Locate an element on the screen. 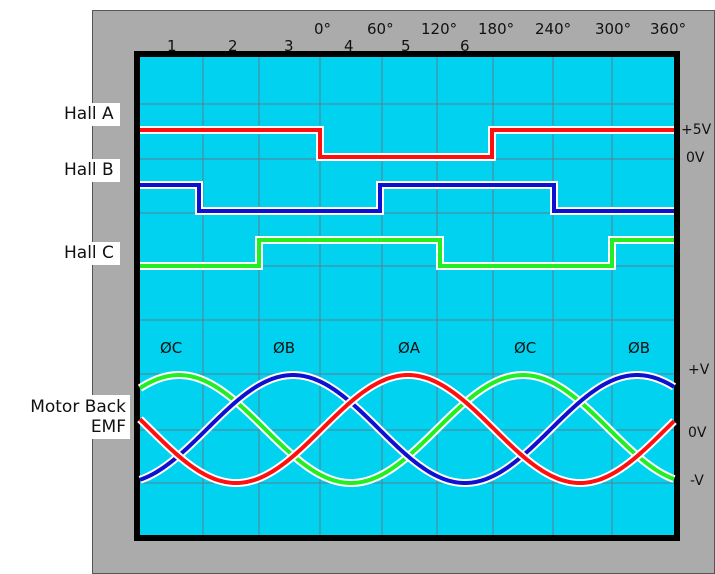 This screenshot has width=715, height=574. step-number: 6 is located at coordinates (465, 46).